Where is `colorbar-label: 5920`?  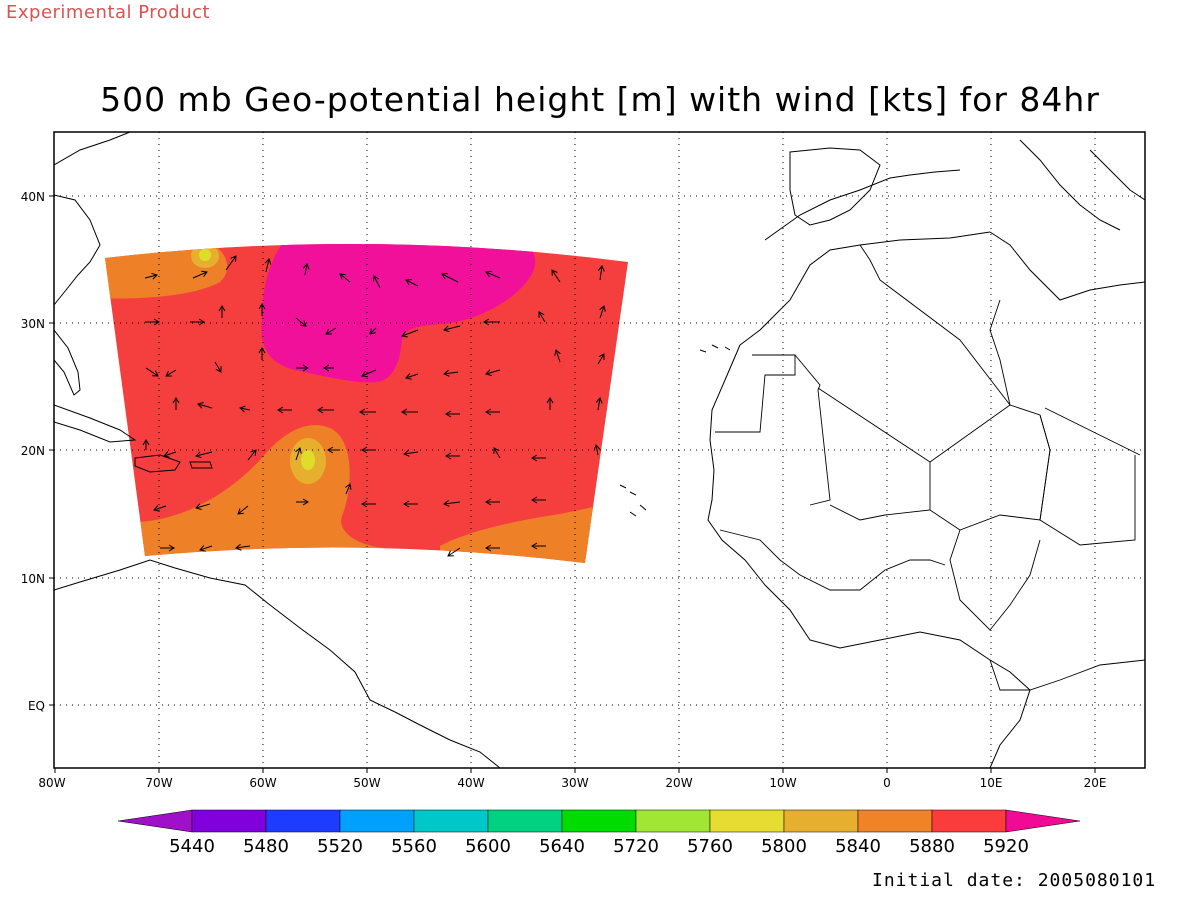 colorbar-label: 5920 is located at coordinates (1006, 846).